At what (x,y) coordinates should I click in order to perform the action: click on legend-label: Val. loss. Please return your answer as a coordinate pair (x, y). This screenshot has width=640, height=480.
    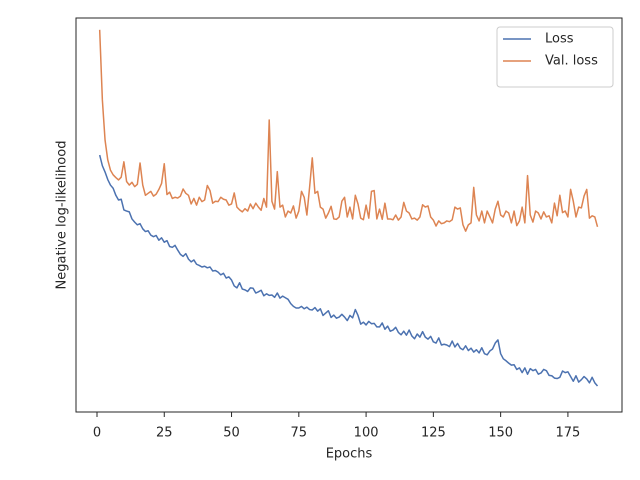
    Looking at the image, I should click on (571, 61).